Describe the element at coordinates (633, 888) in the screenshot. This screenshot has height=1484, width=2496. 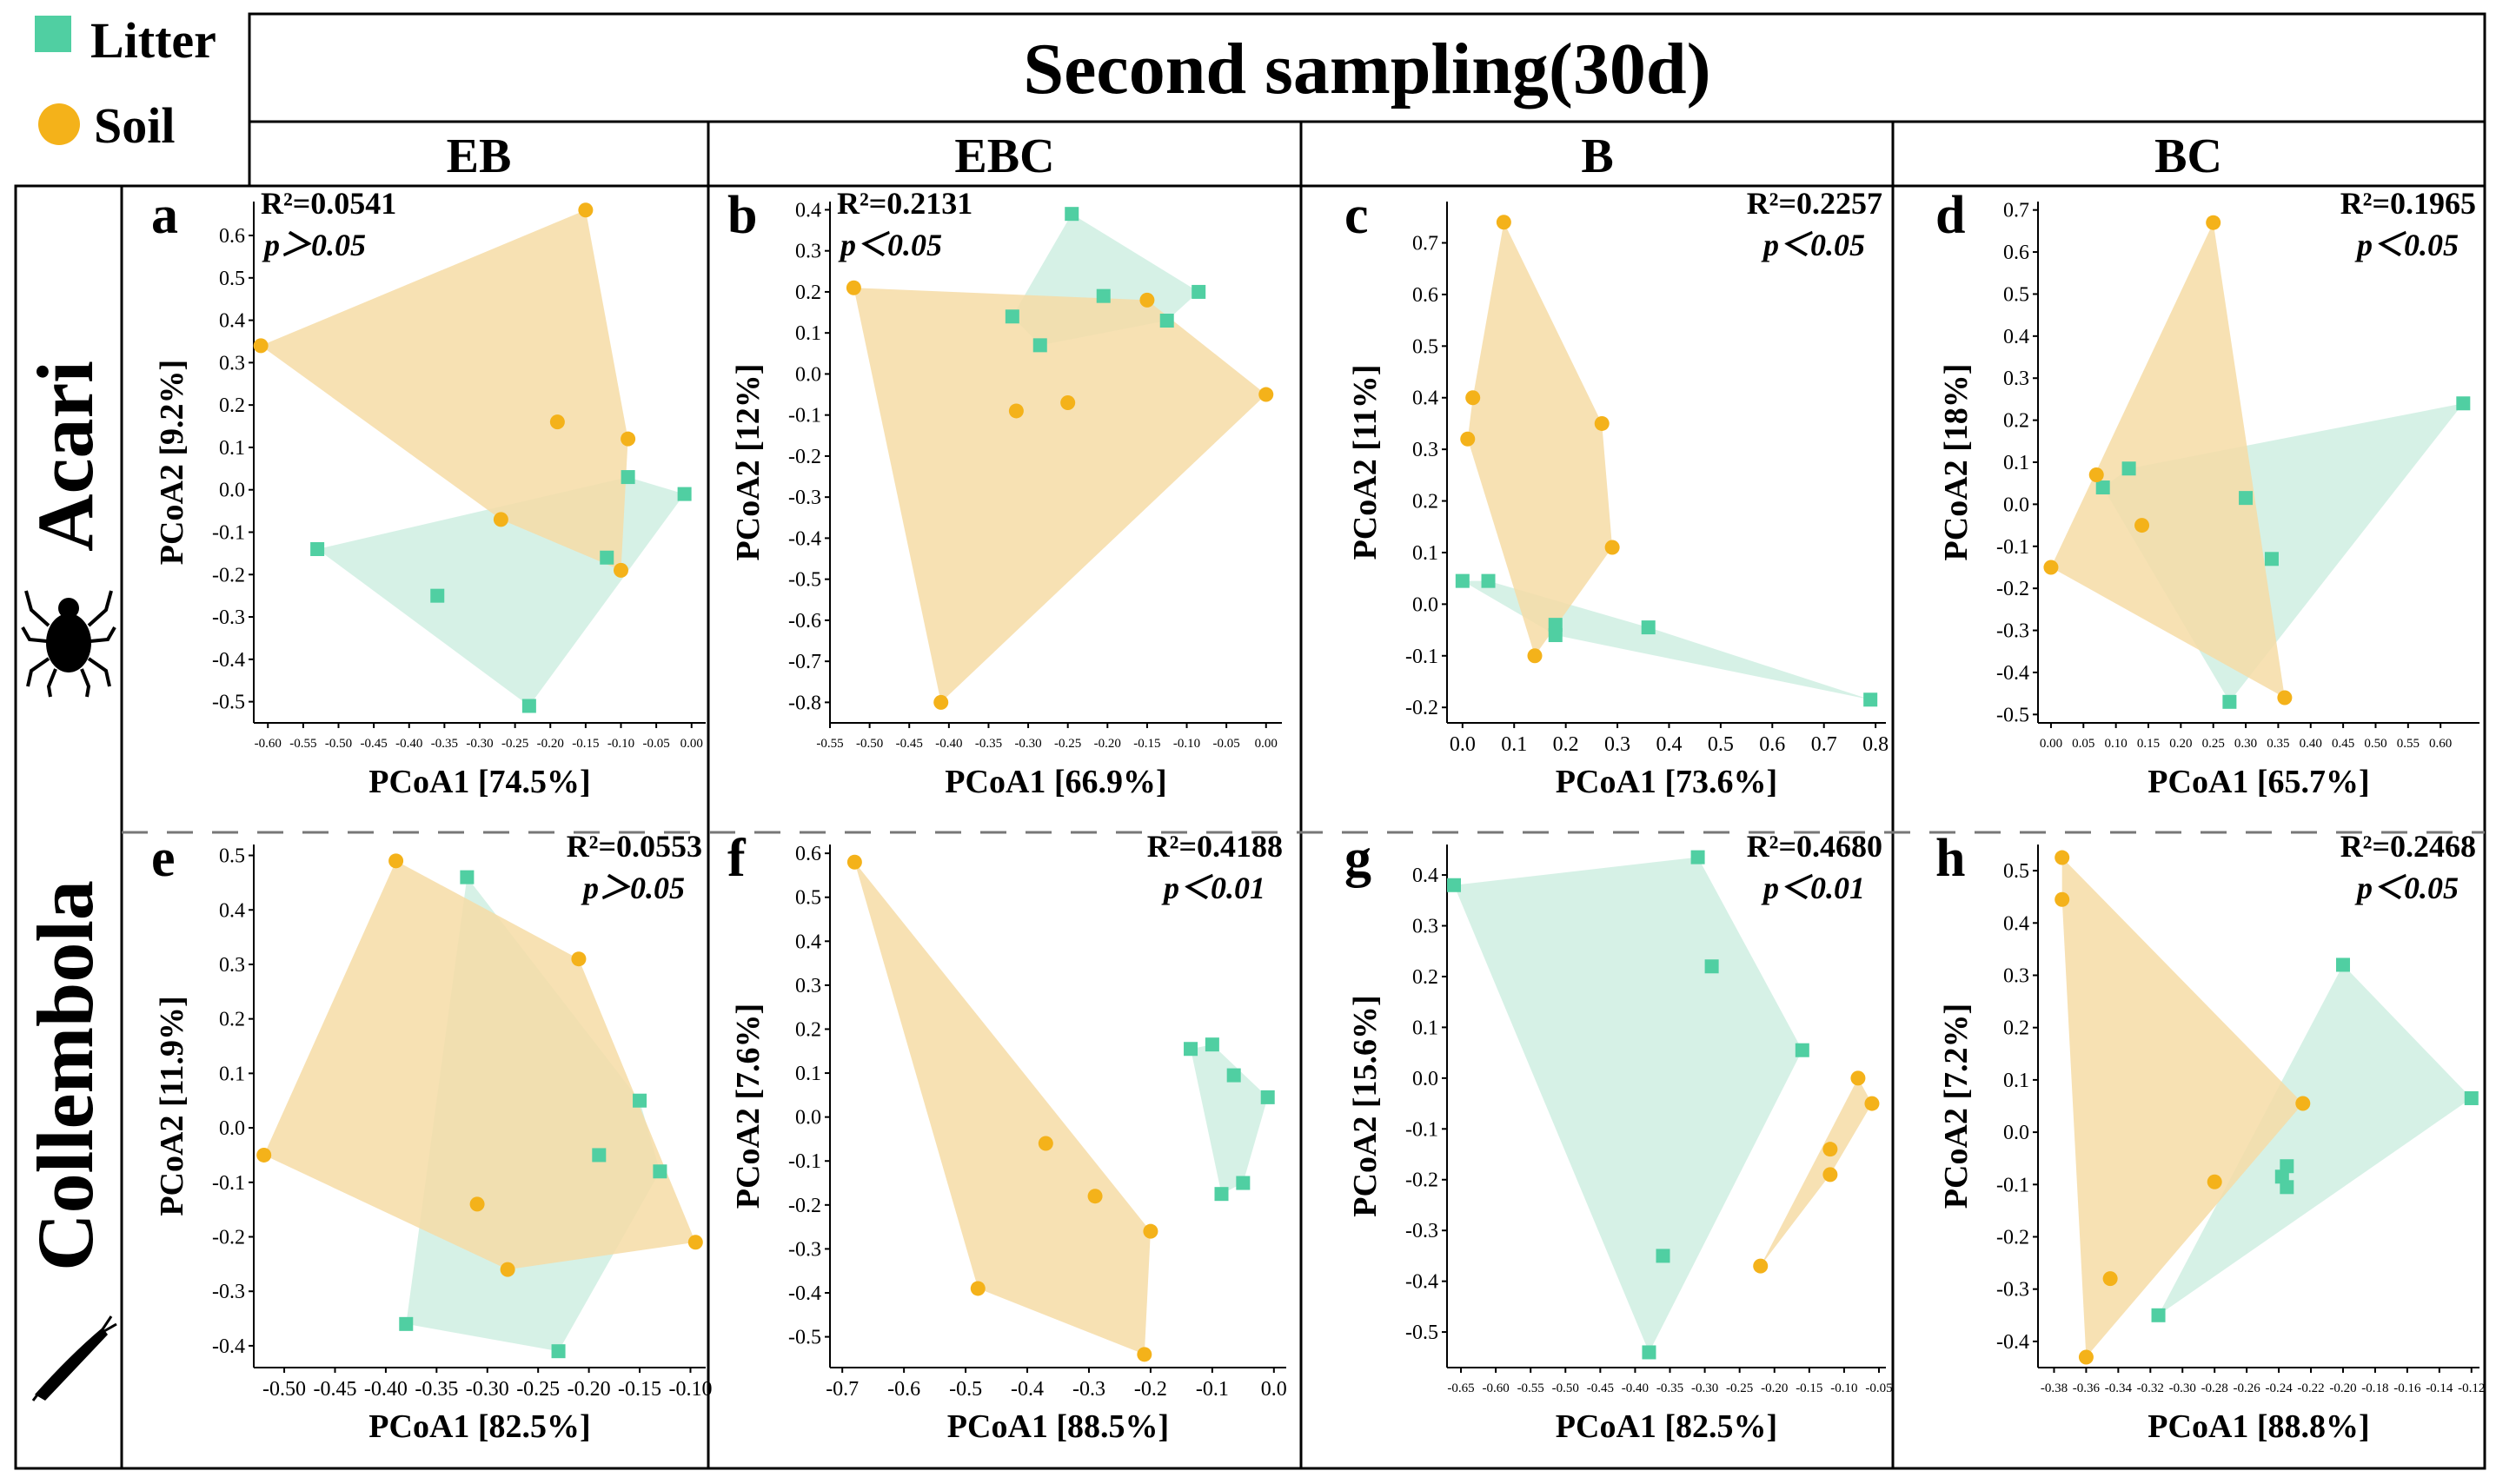
I see `p-value-label: p＞0.05` at that location.